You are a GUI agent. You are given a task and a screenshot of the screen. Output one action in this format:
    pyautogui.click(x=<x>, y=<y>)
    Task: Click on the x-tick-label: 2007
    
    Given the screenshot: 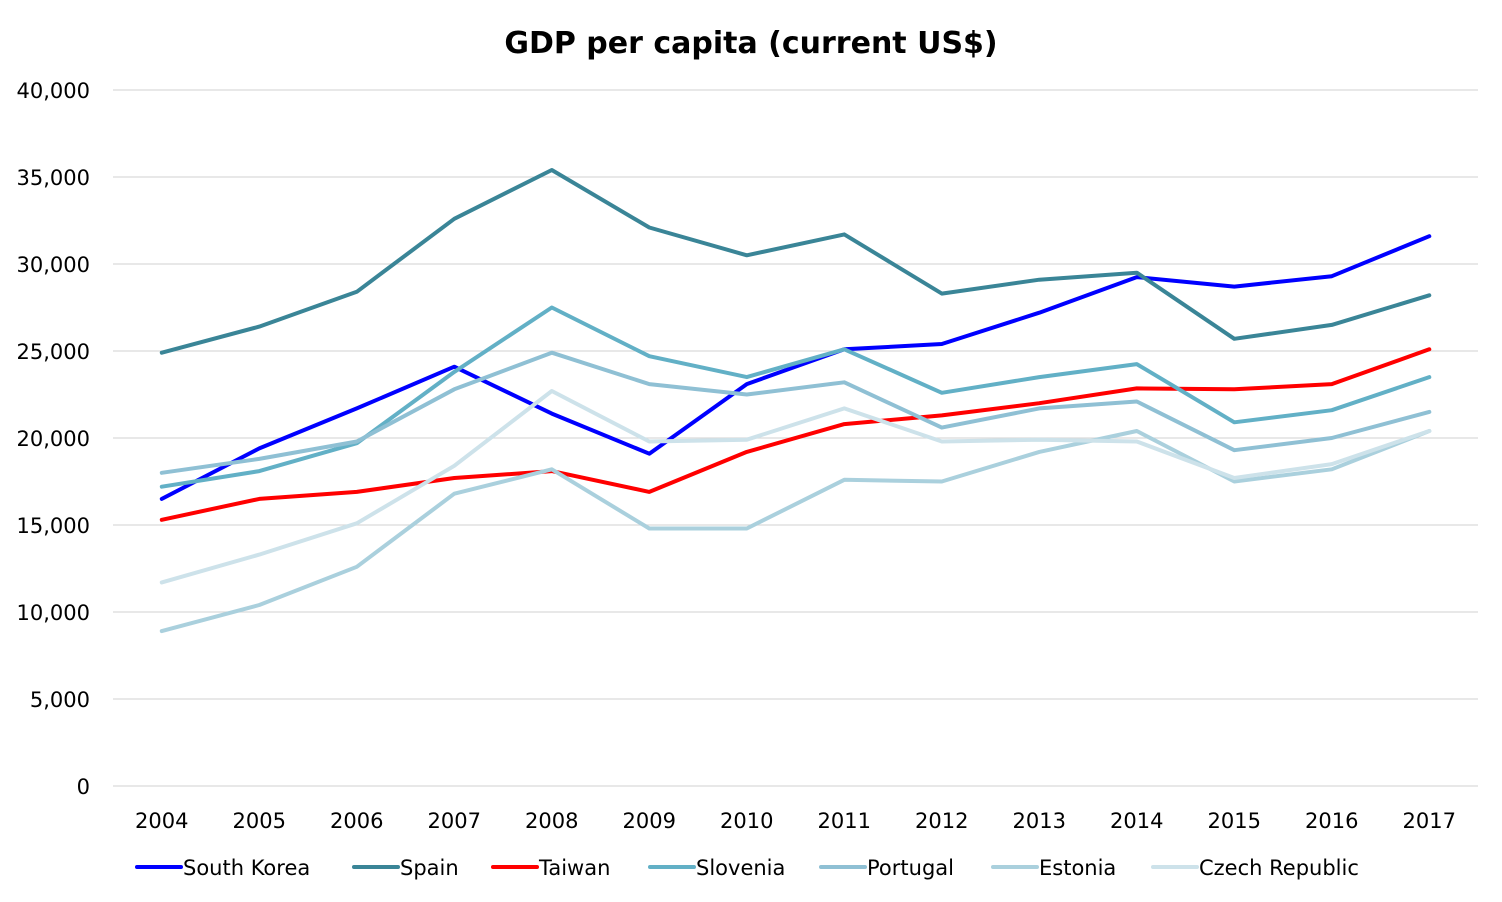 What is the action you would take?
    pyautogui.click(x=454, y=821)
    